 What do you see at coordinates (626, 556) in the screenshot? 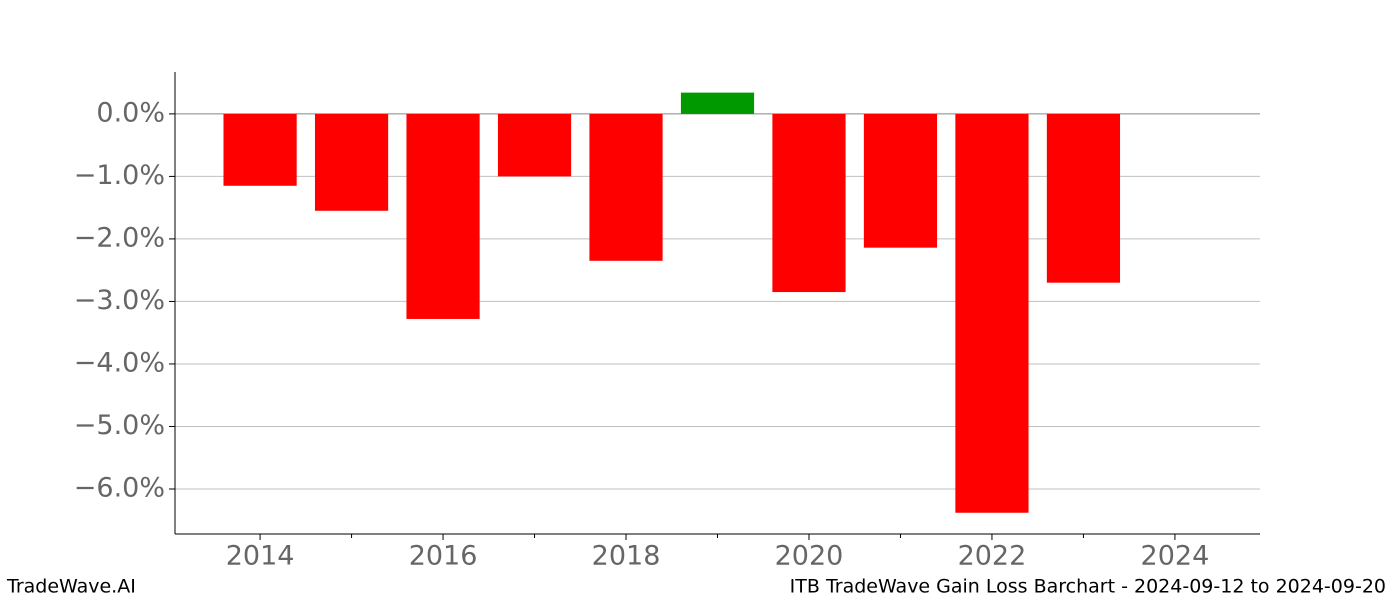
I see `x-tick-label: 2018` at bounding box center [626, 556].